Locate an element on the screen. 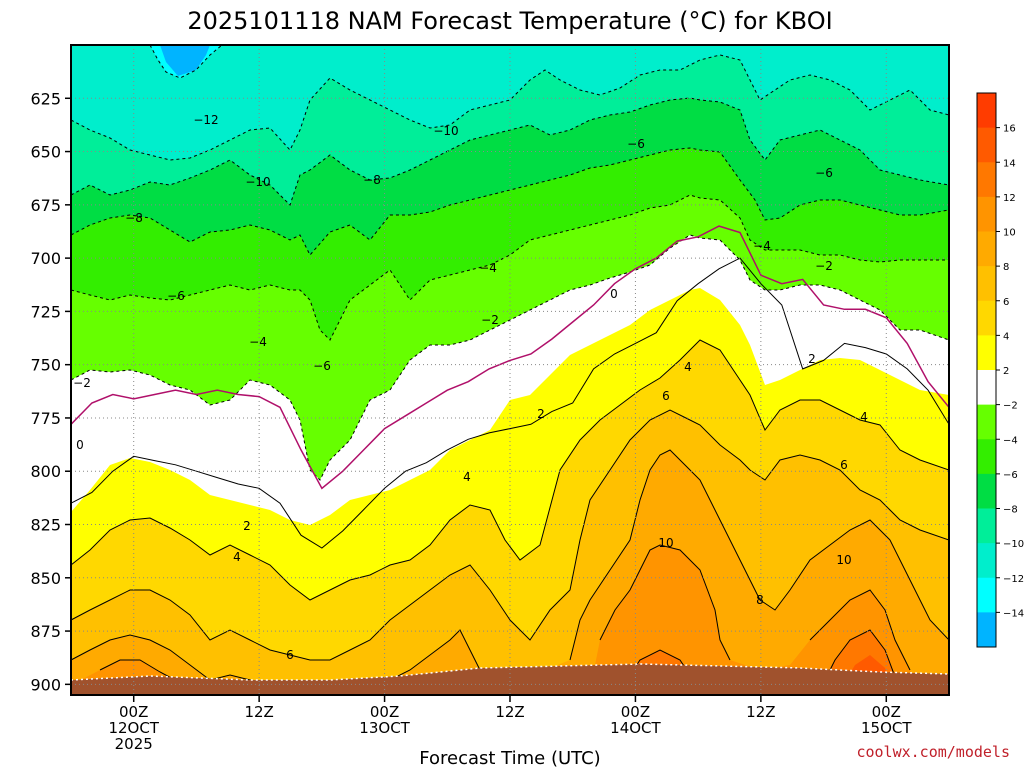  y-tick-label: 850 is located at coordinates (45, 578).